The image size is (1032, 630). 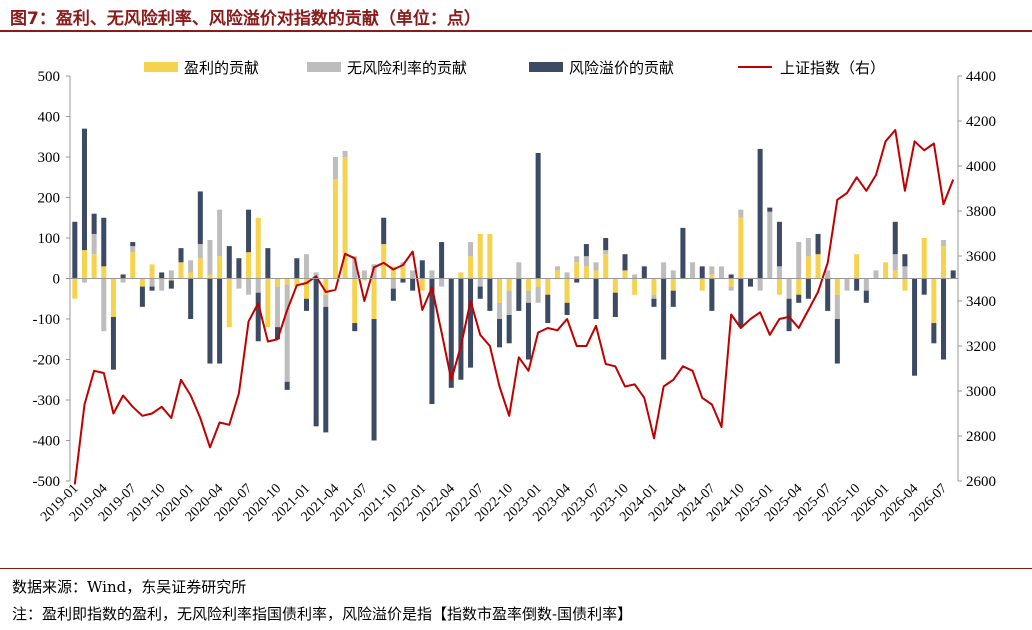 I want to click on right-tick-label: 4200, so click(x=981, y=122).